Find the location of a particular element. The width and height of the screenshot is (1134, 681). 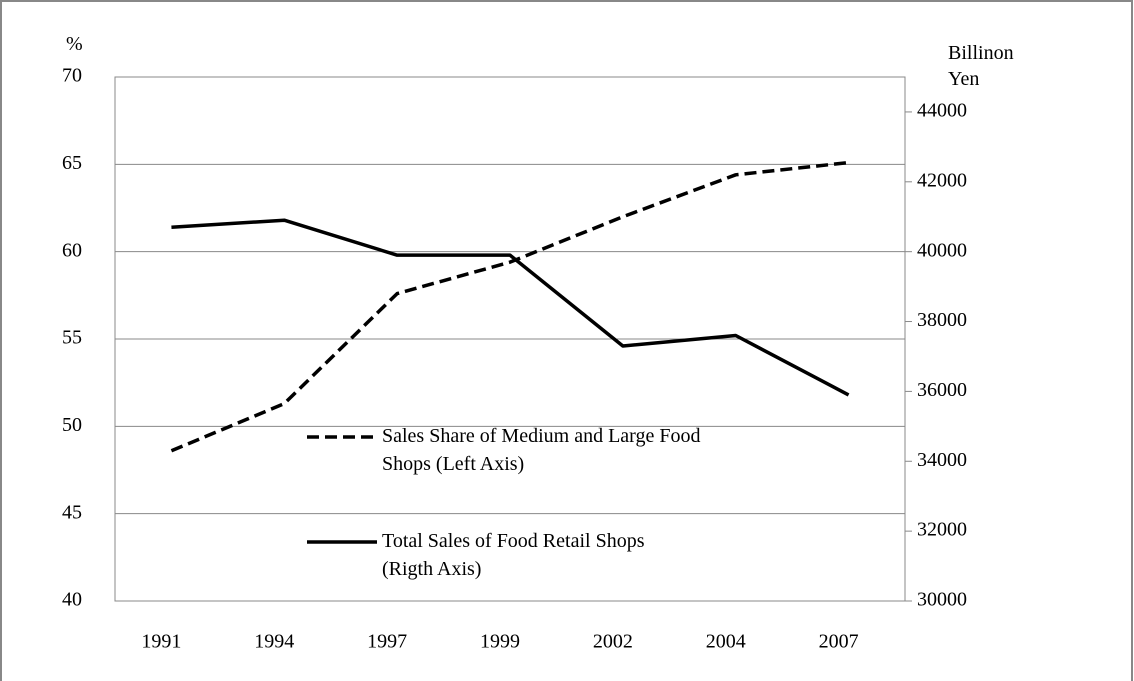

x-tick-label: 2007 is located at coordinates (839, 642).